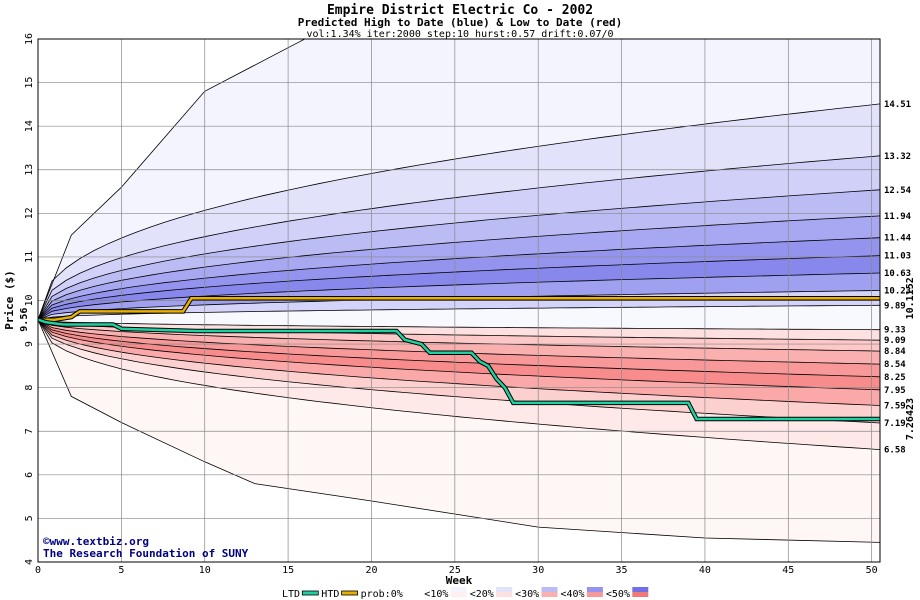  What do you see at coordinates (895, 331) in the screenshot?
I see `band-end-label: 9.33` at bounding box center [895, 331].